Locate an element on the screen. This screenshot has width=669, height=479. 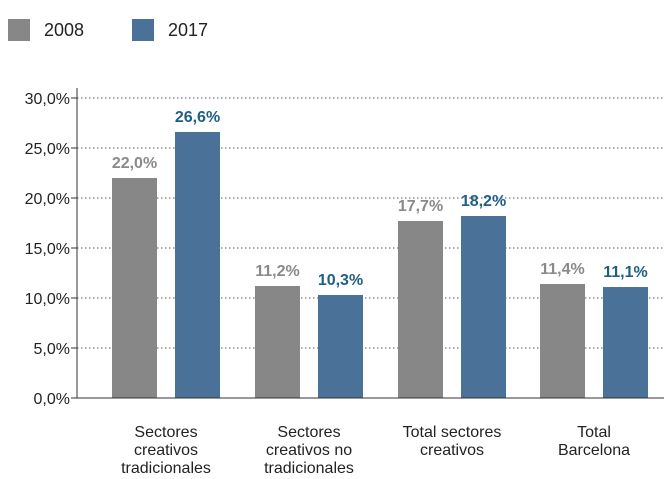
category-label: Barcelona is located at coordinates (594, 450).